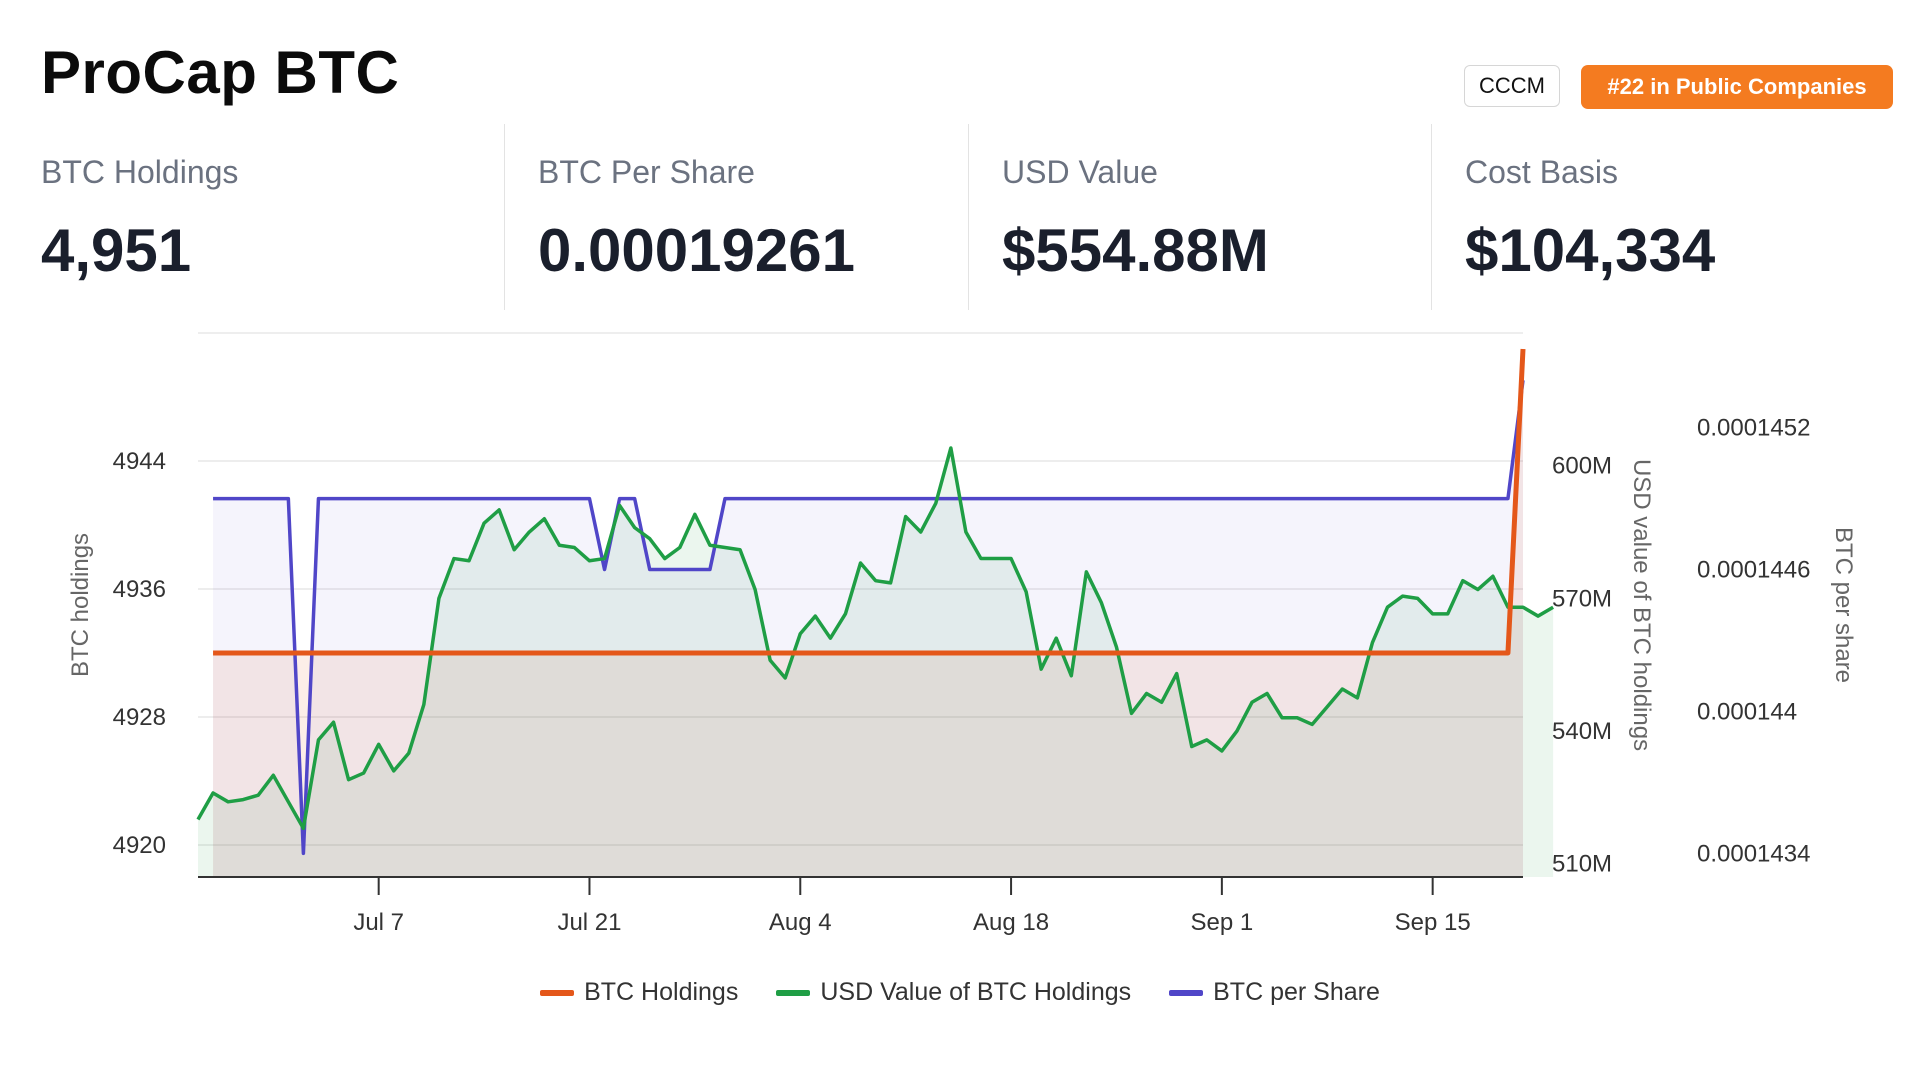  I want to click on y-axis-title-per-share: BTC per share, so click(1843, 605).